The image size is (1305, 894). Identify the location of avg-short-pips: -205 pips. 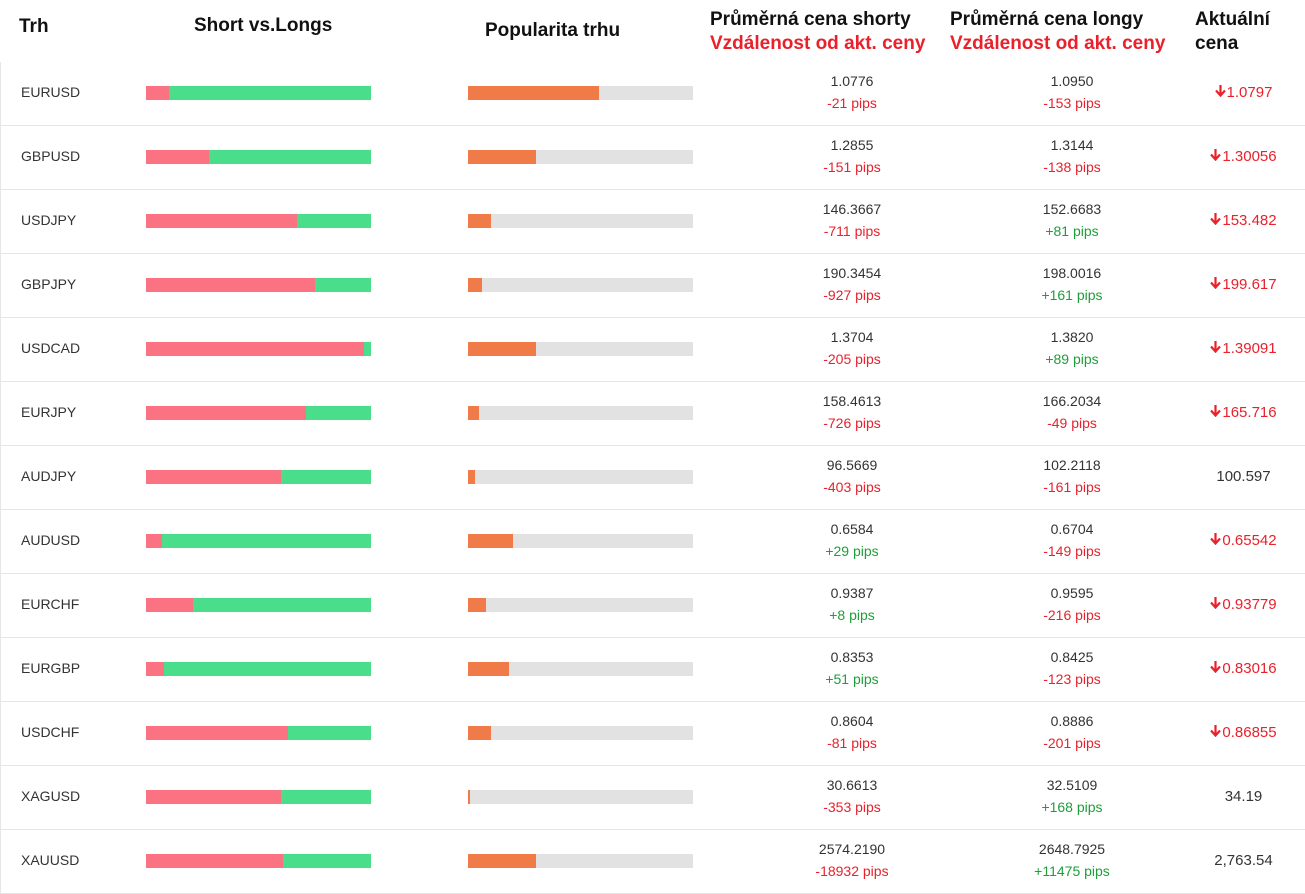
(852, 359).